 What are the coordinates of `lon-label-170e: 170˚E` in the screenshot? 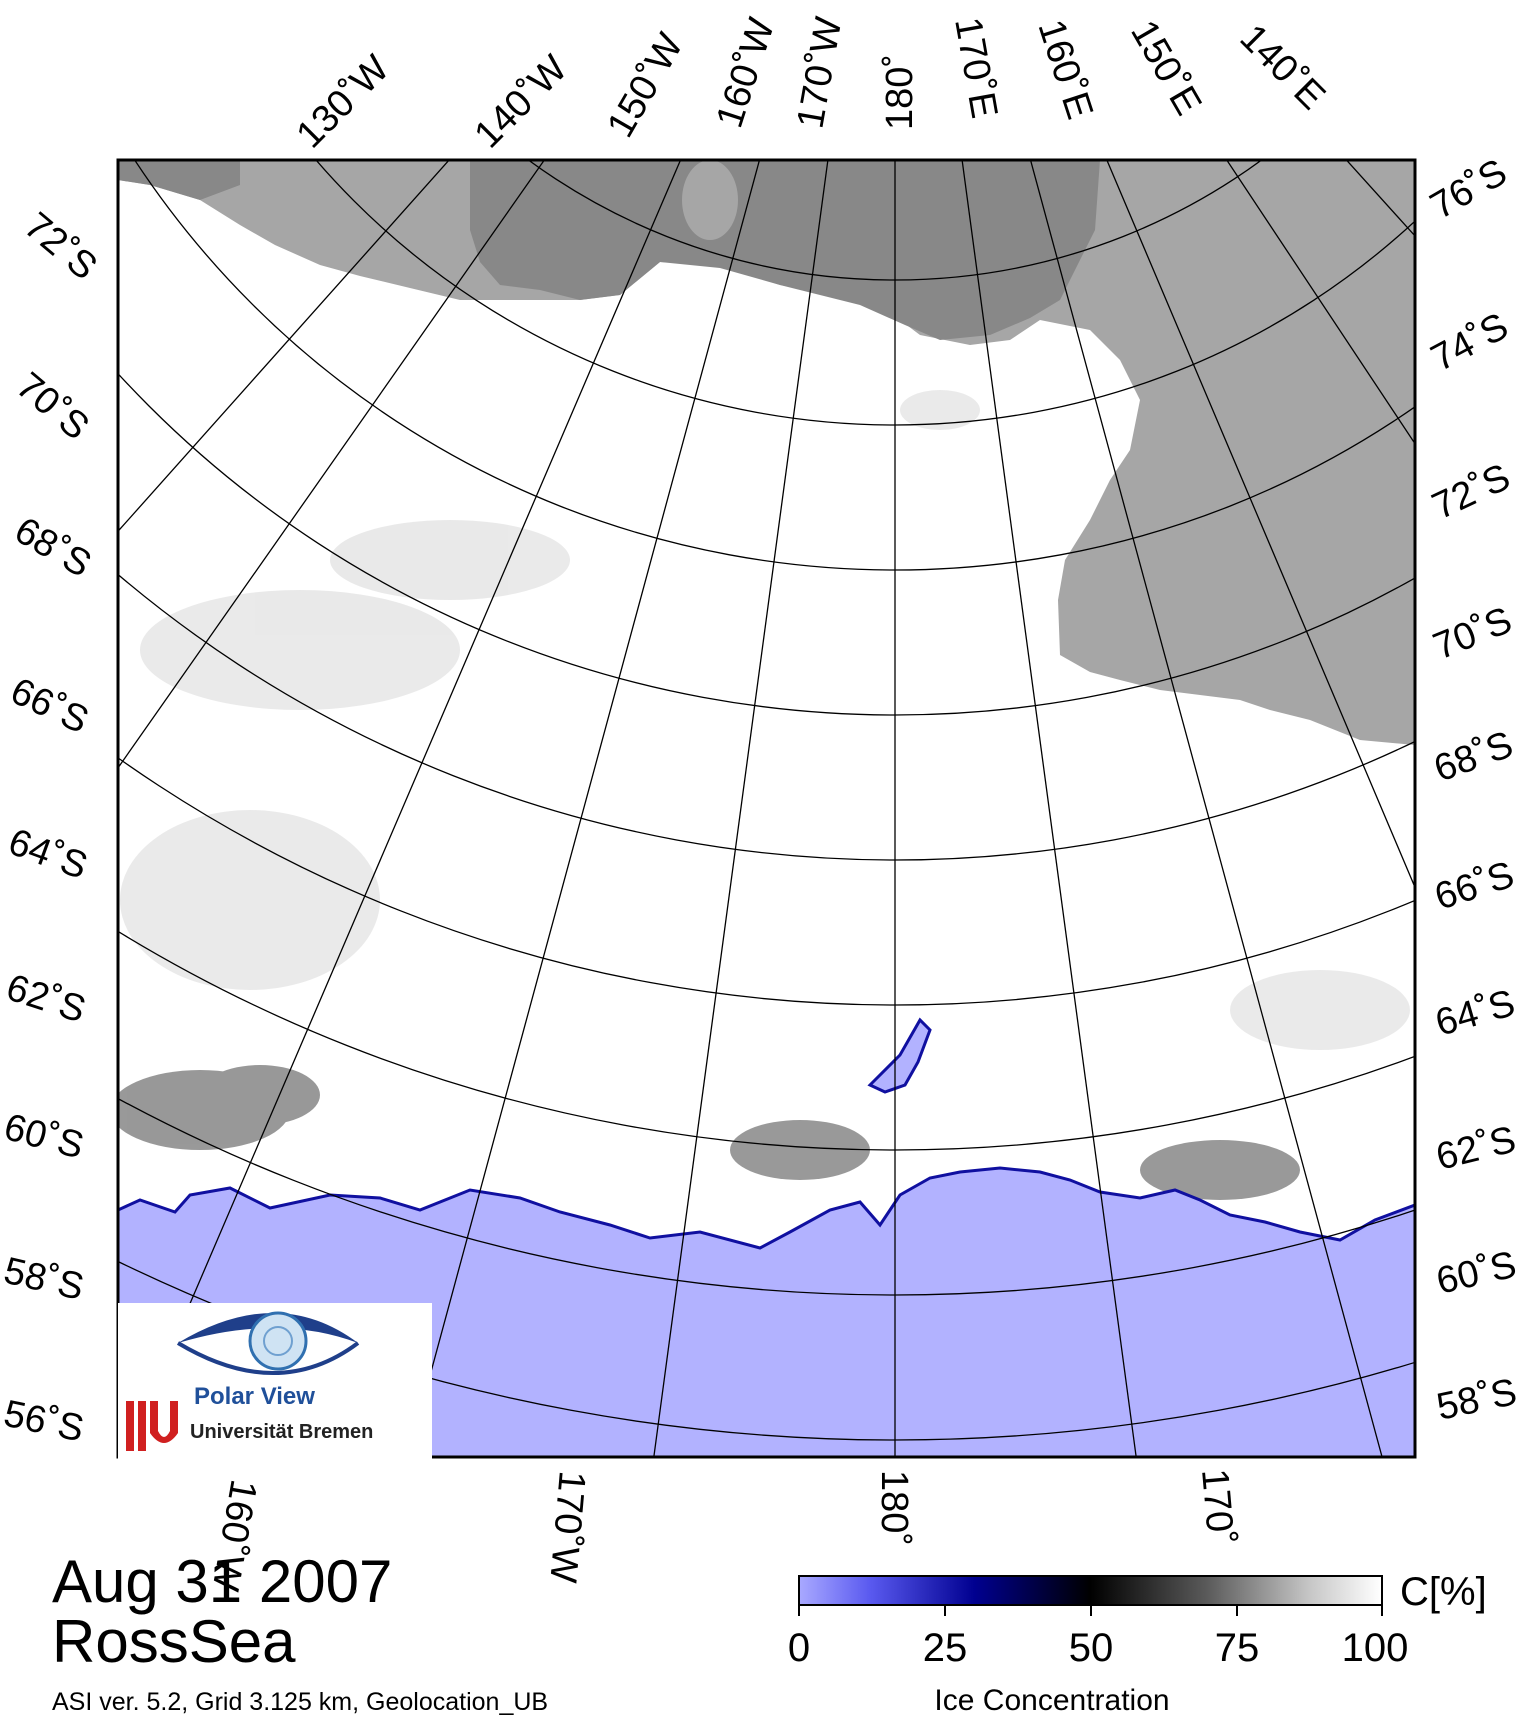 It's located at (975, 67).